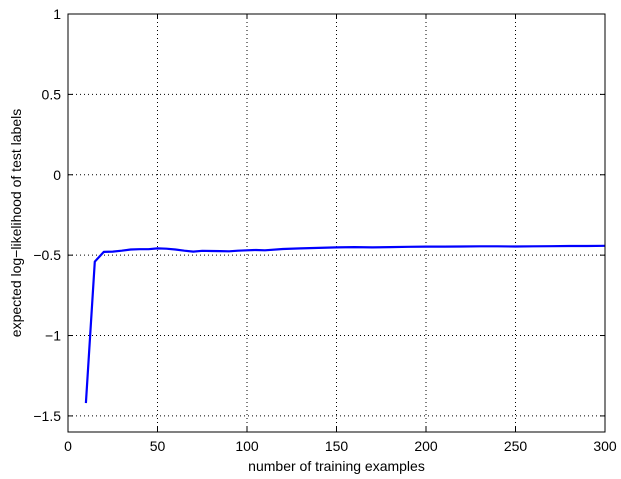 The width and height of the screenshot is (621, 479). Describe the element at coordinates (57, 14) in the screenshot. I see `y-tick-label: 1` at that location.